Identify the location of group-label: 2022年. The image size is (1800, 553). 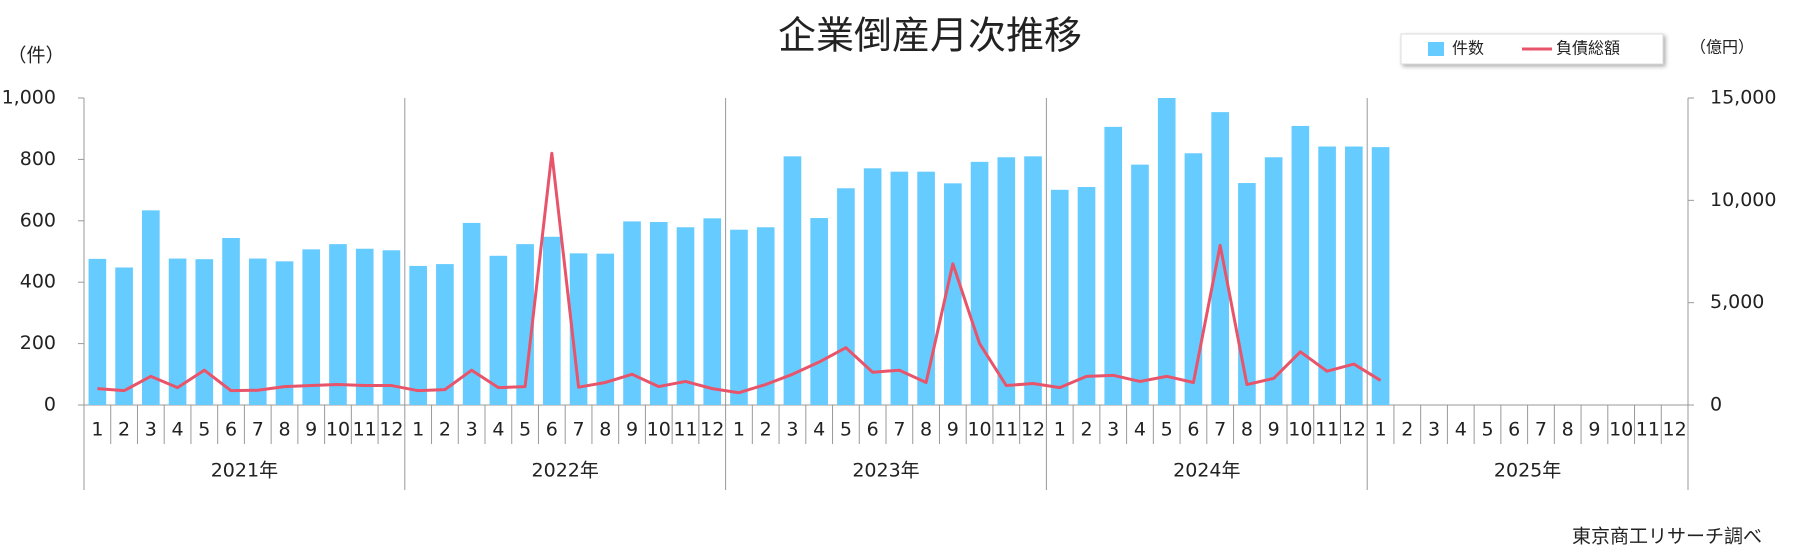
(565, 471).